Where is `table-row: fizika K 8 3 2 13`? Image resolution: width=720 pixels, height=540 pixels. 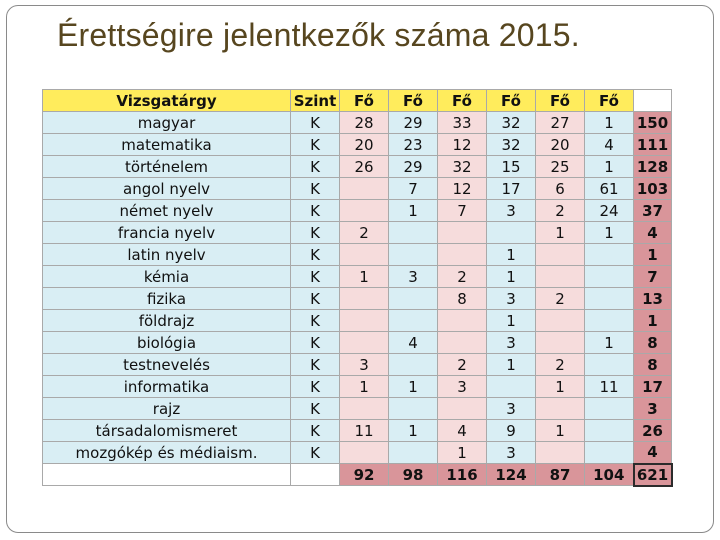
table-row: fizika K 8 3 2 13 is located at coordinates (357, 298).